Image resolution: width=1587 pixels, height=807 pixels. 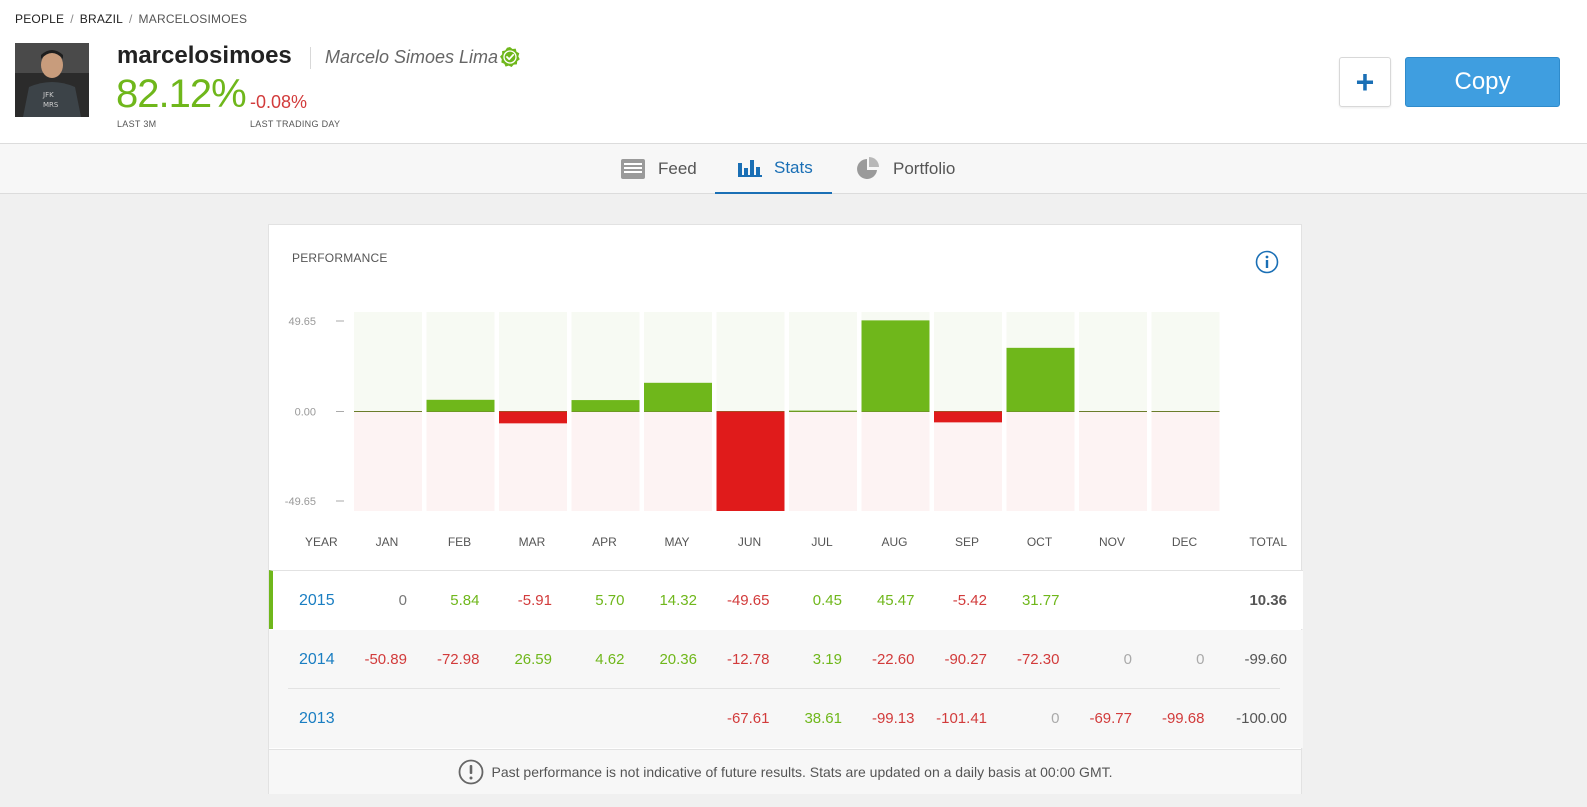 I want to click on cell-total: -99.60, so click(x=1265, y=659).